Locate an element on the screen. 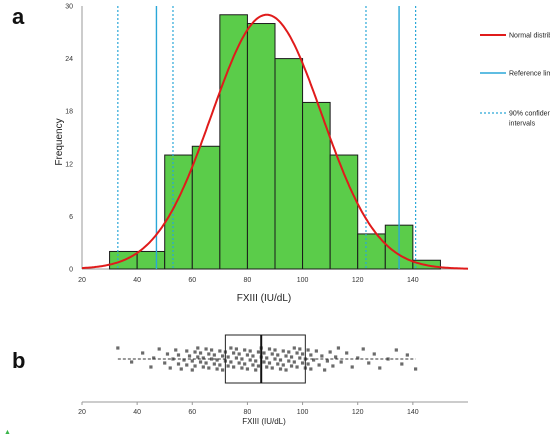  legend-label: Normal distribution is located at coordinates (529, 36).